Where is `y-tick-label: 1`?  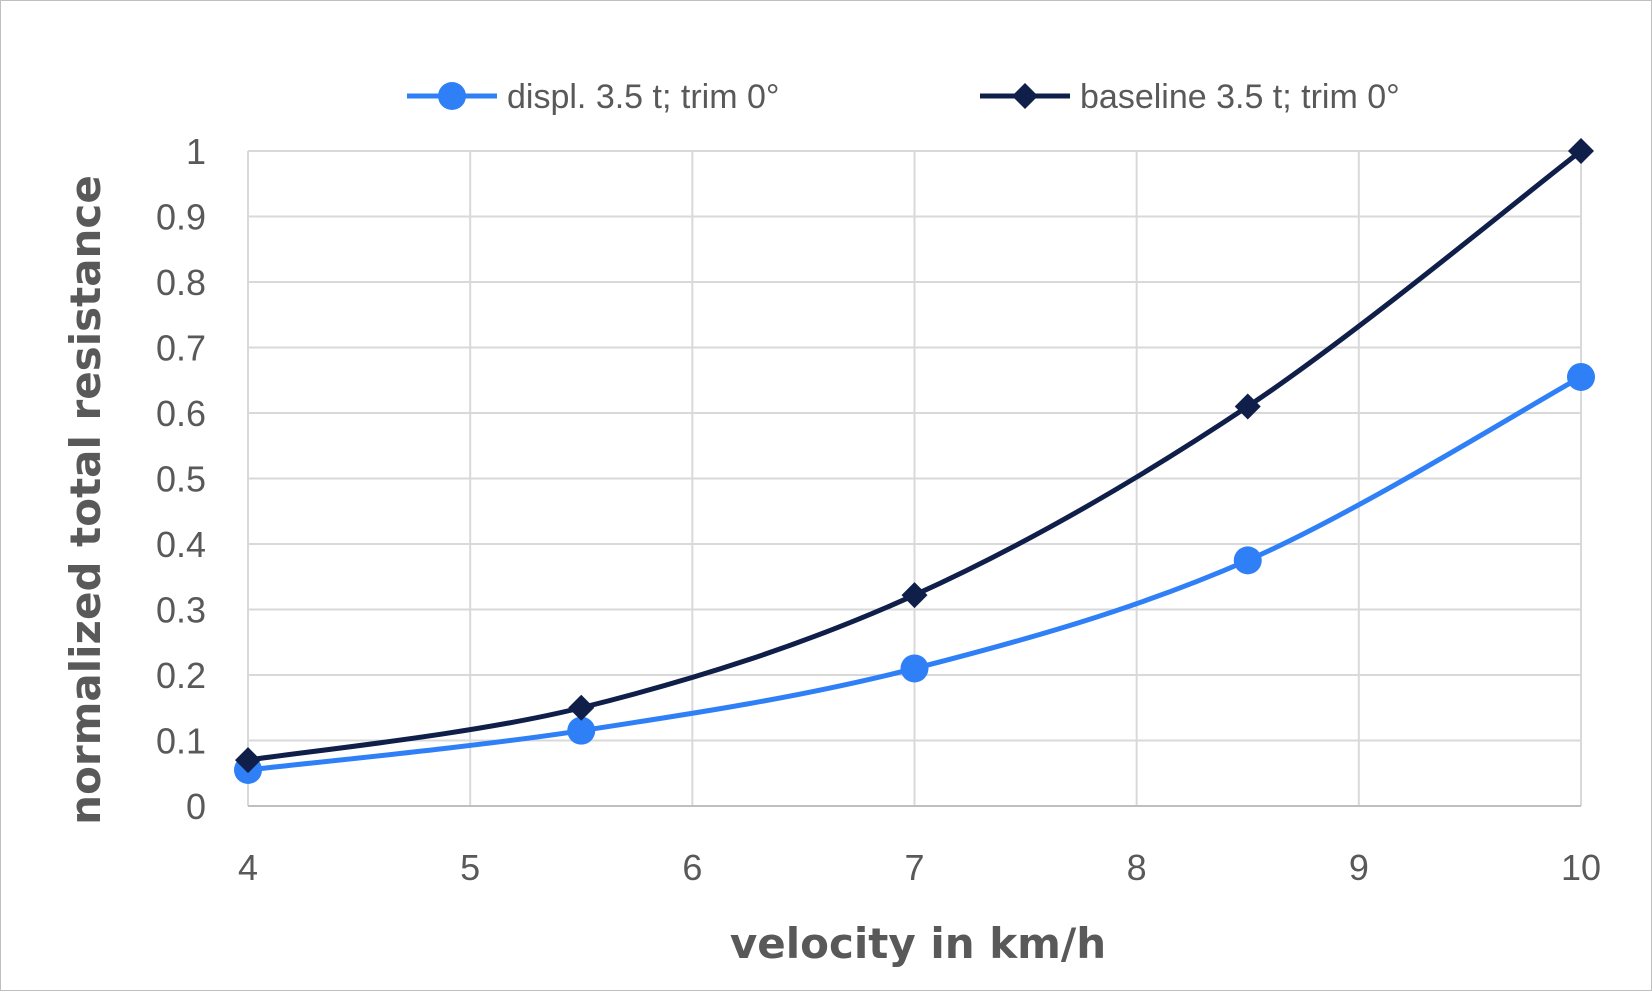 y-tick-label: 1 is located at coordinates (196, 151).